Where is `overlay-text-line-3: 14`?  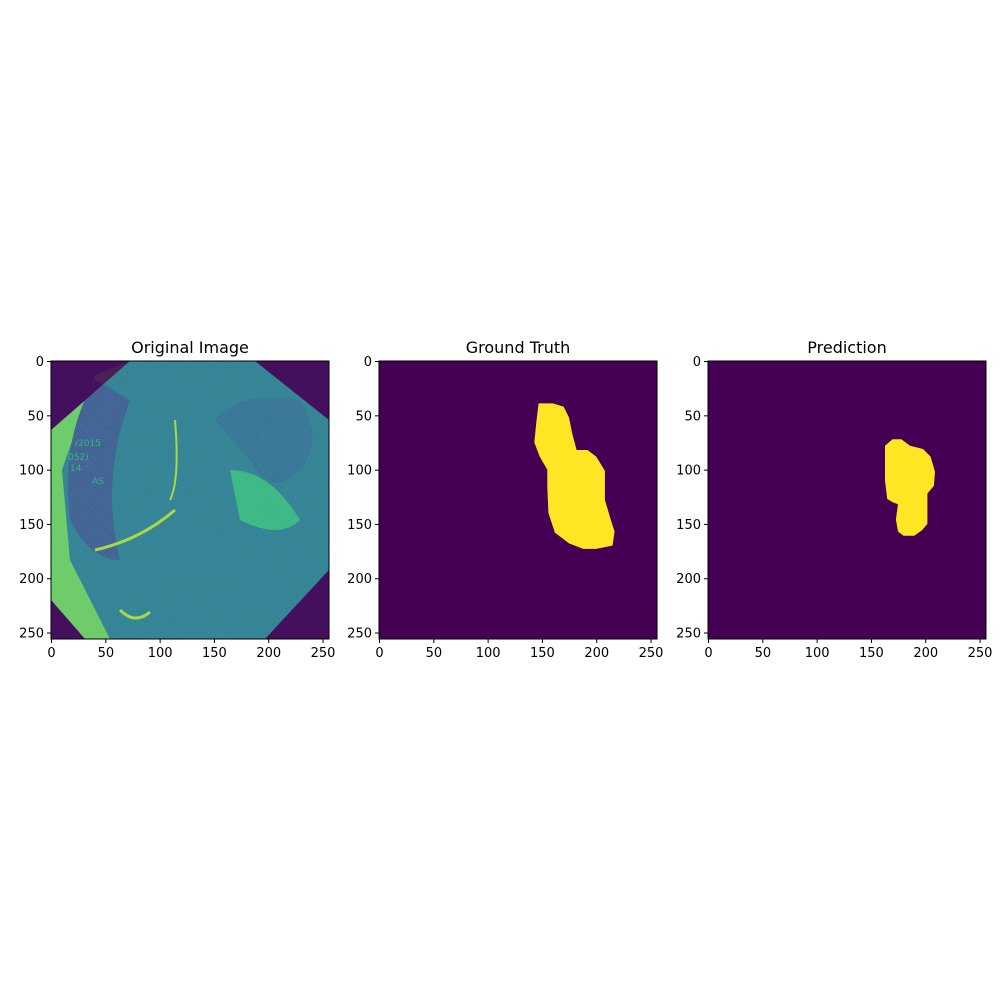 overlay-text-line-3: 14 is located at coordinates (76, 469).